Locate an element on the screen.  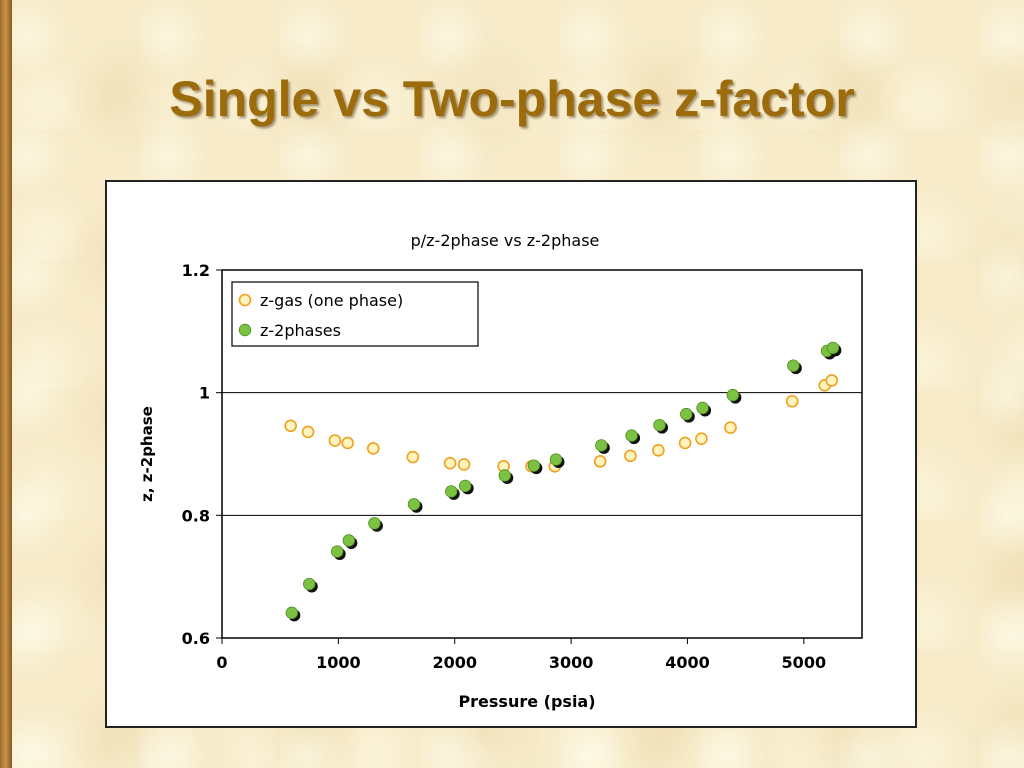
x-tick-label: 0 is located at coordinates (221, 662).